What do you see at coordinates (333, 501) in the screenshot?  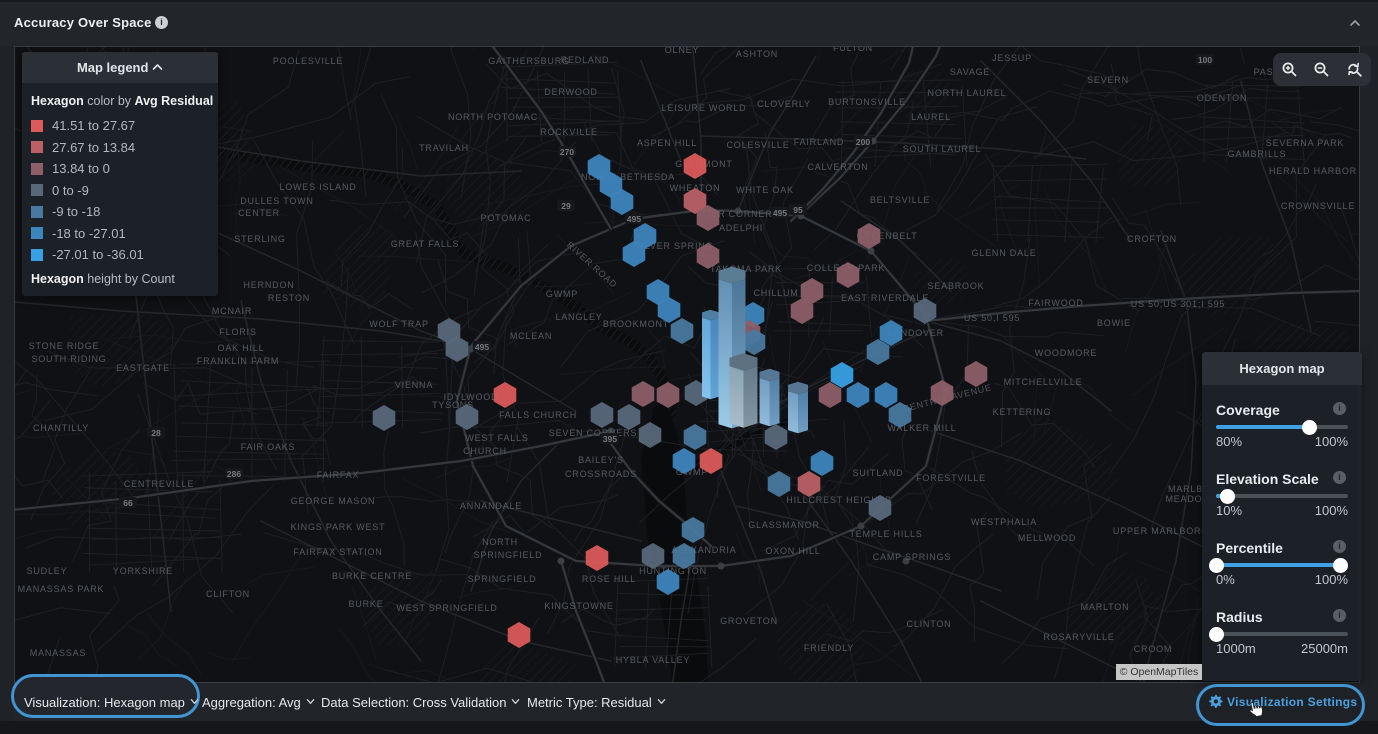 I see `svg-text: GEORGE MASON` at bounding box center [333, 501].